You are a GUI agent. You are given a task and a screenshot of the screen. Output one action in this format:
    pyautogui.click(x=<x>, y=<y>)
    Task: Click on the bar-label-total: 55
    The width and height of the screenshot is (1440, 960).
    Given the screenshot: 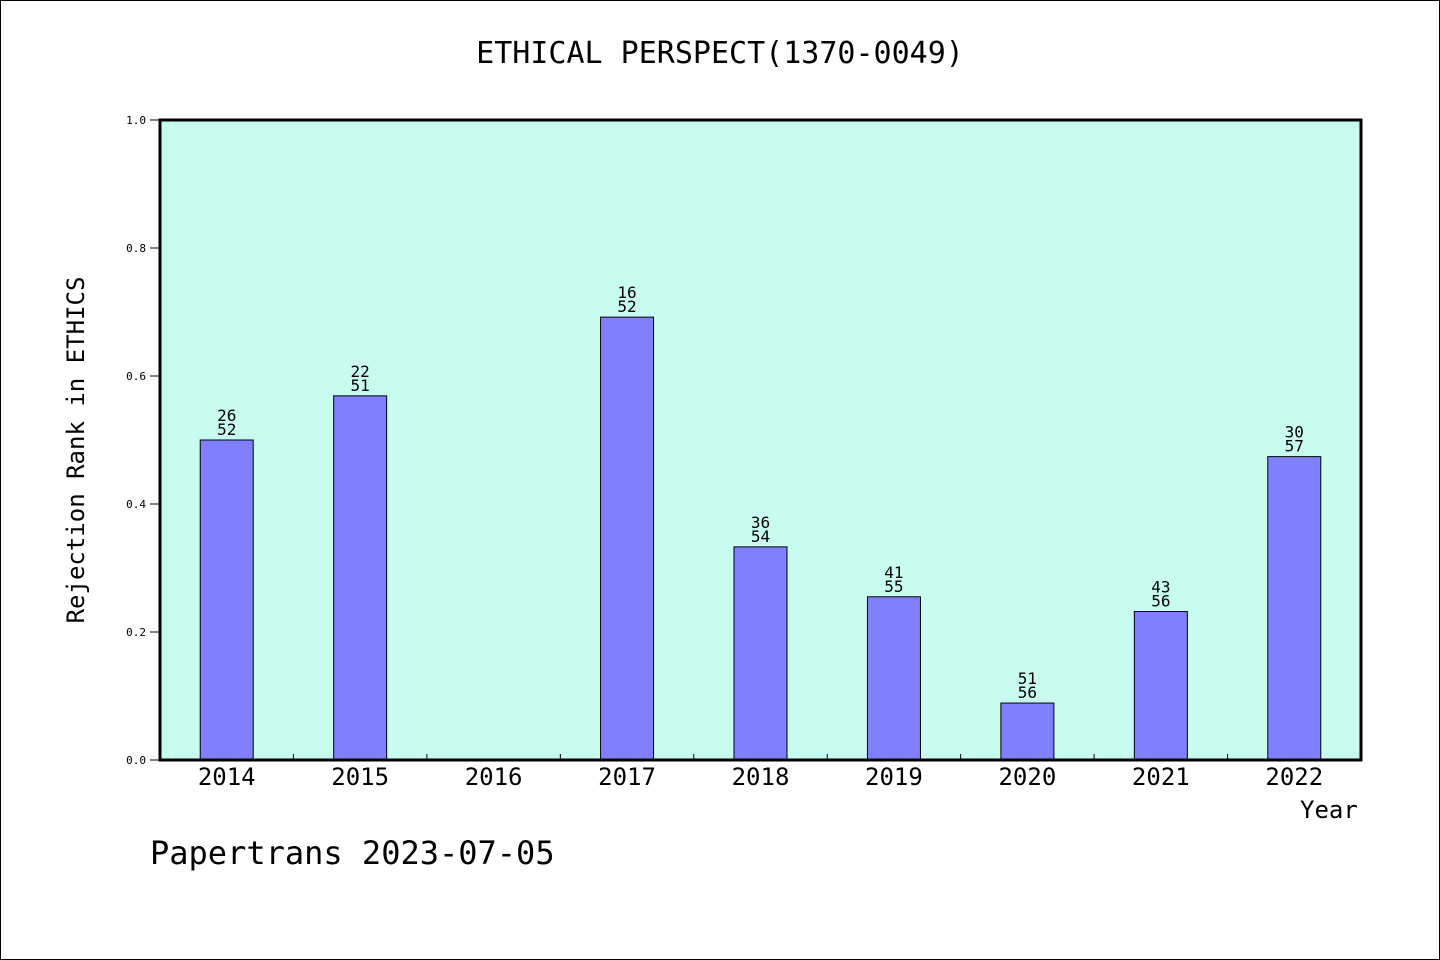 What is the action you would take?
    pyautogui.click(x=893, y=586)
    